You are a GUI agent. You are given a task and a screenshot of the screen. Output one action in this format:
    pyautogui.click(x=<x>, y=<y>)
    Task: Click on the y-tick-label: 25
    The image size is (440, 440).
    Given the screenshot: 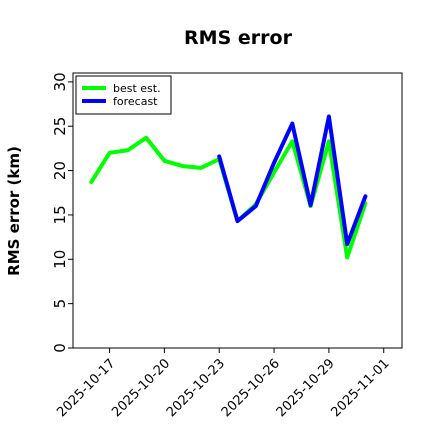 What is the action you would take?
    pyautogui.click(x=60, y=126)
    